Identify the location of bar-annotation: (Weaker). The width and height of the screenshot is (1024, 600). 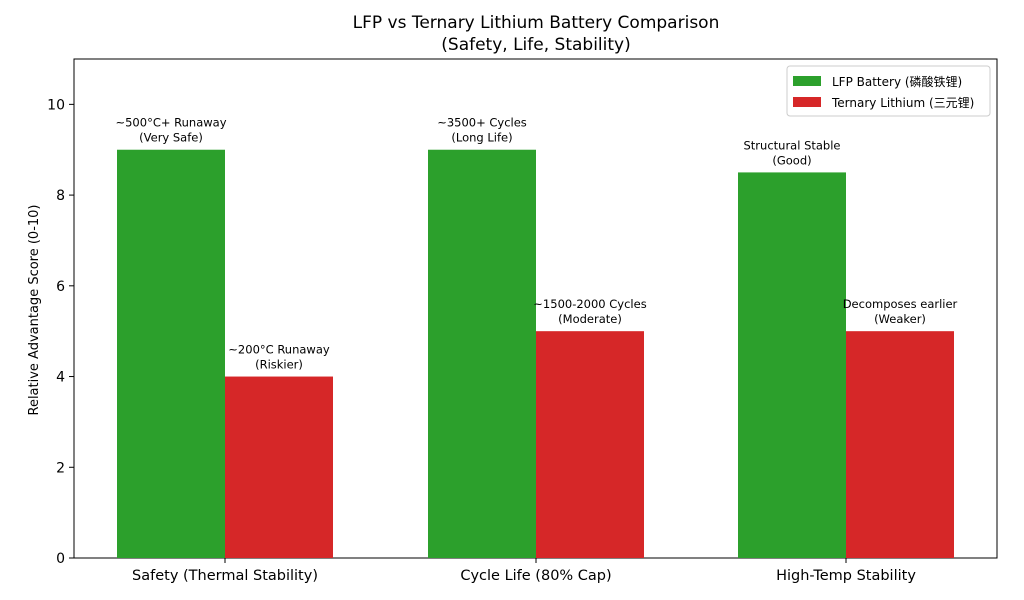
(900, 319).